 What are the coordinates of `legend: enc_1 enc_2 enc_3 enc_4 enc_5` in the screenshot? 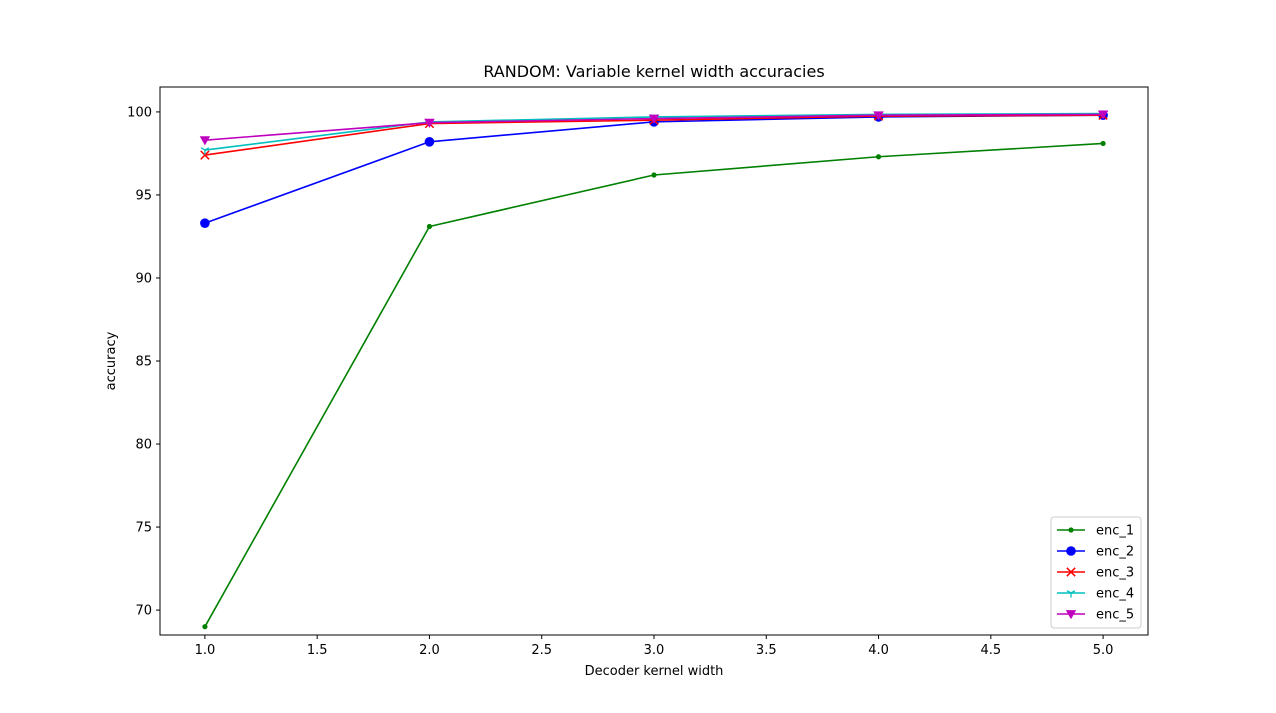 It's located at (1096, 572).